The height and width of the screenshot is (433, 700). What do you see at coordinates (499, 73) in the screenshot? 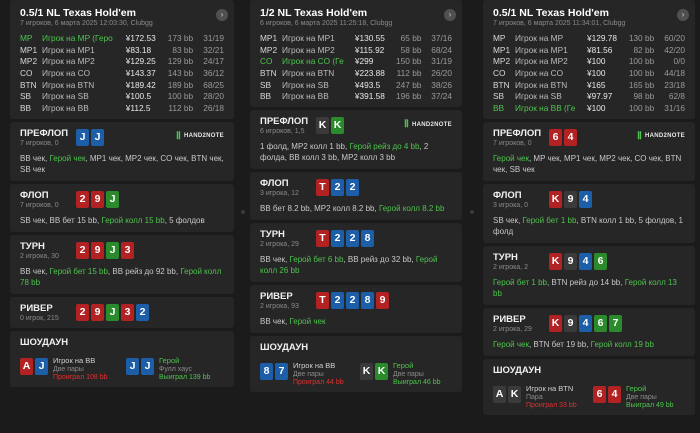
I see `player-position: CO` at bounding box center [499, 73].